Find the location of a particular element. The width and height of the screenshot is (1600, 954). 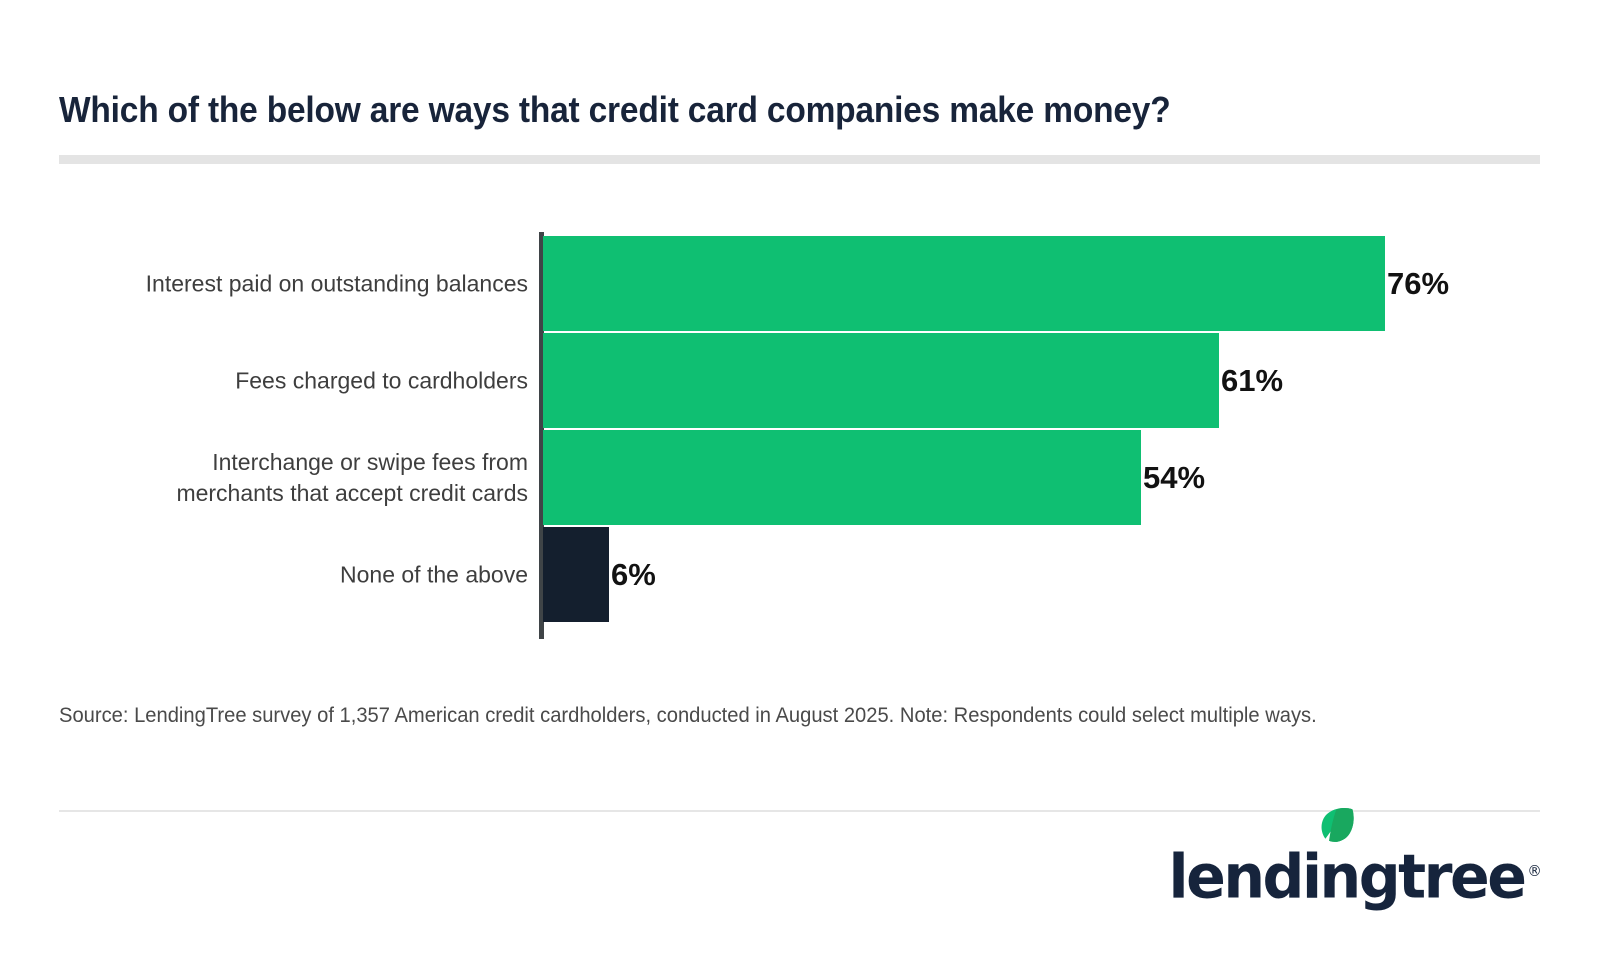

bar-row: None of the above 6% is located at coordinates (800, 574).